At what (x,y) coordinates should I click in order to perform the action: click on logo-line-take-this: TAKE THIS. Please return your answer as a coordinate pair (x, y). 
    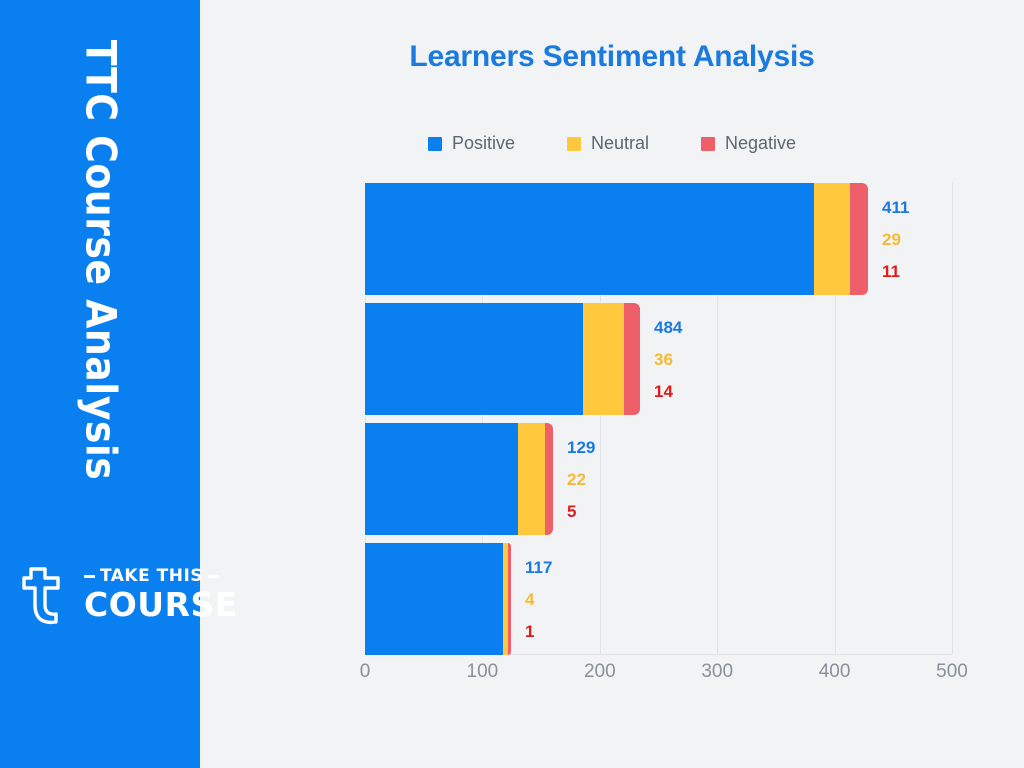
    Looking at the image, I should click on (161, 575).